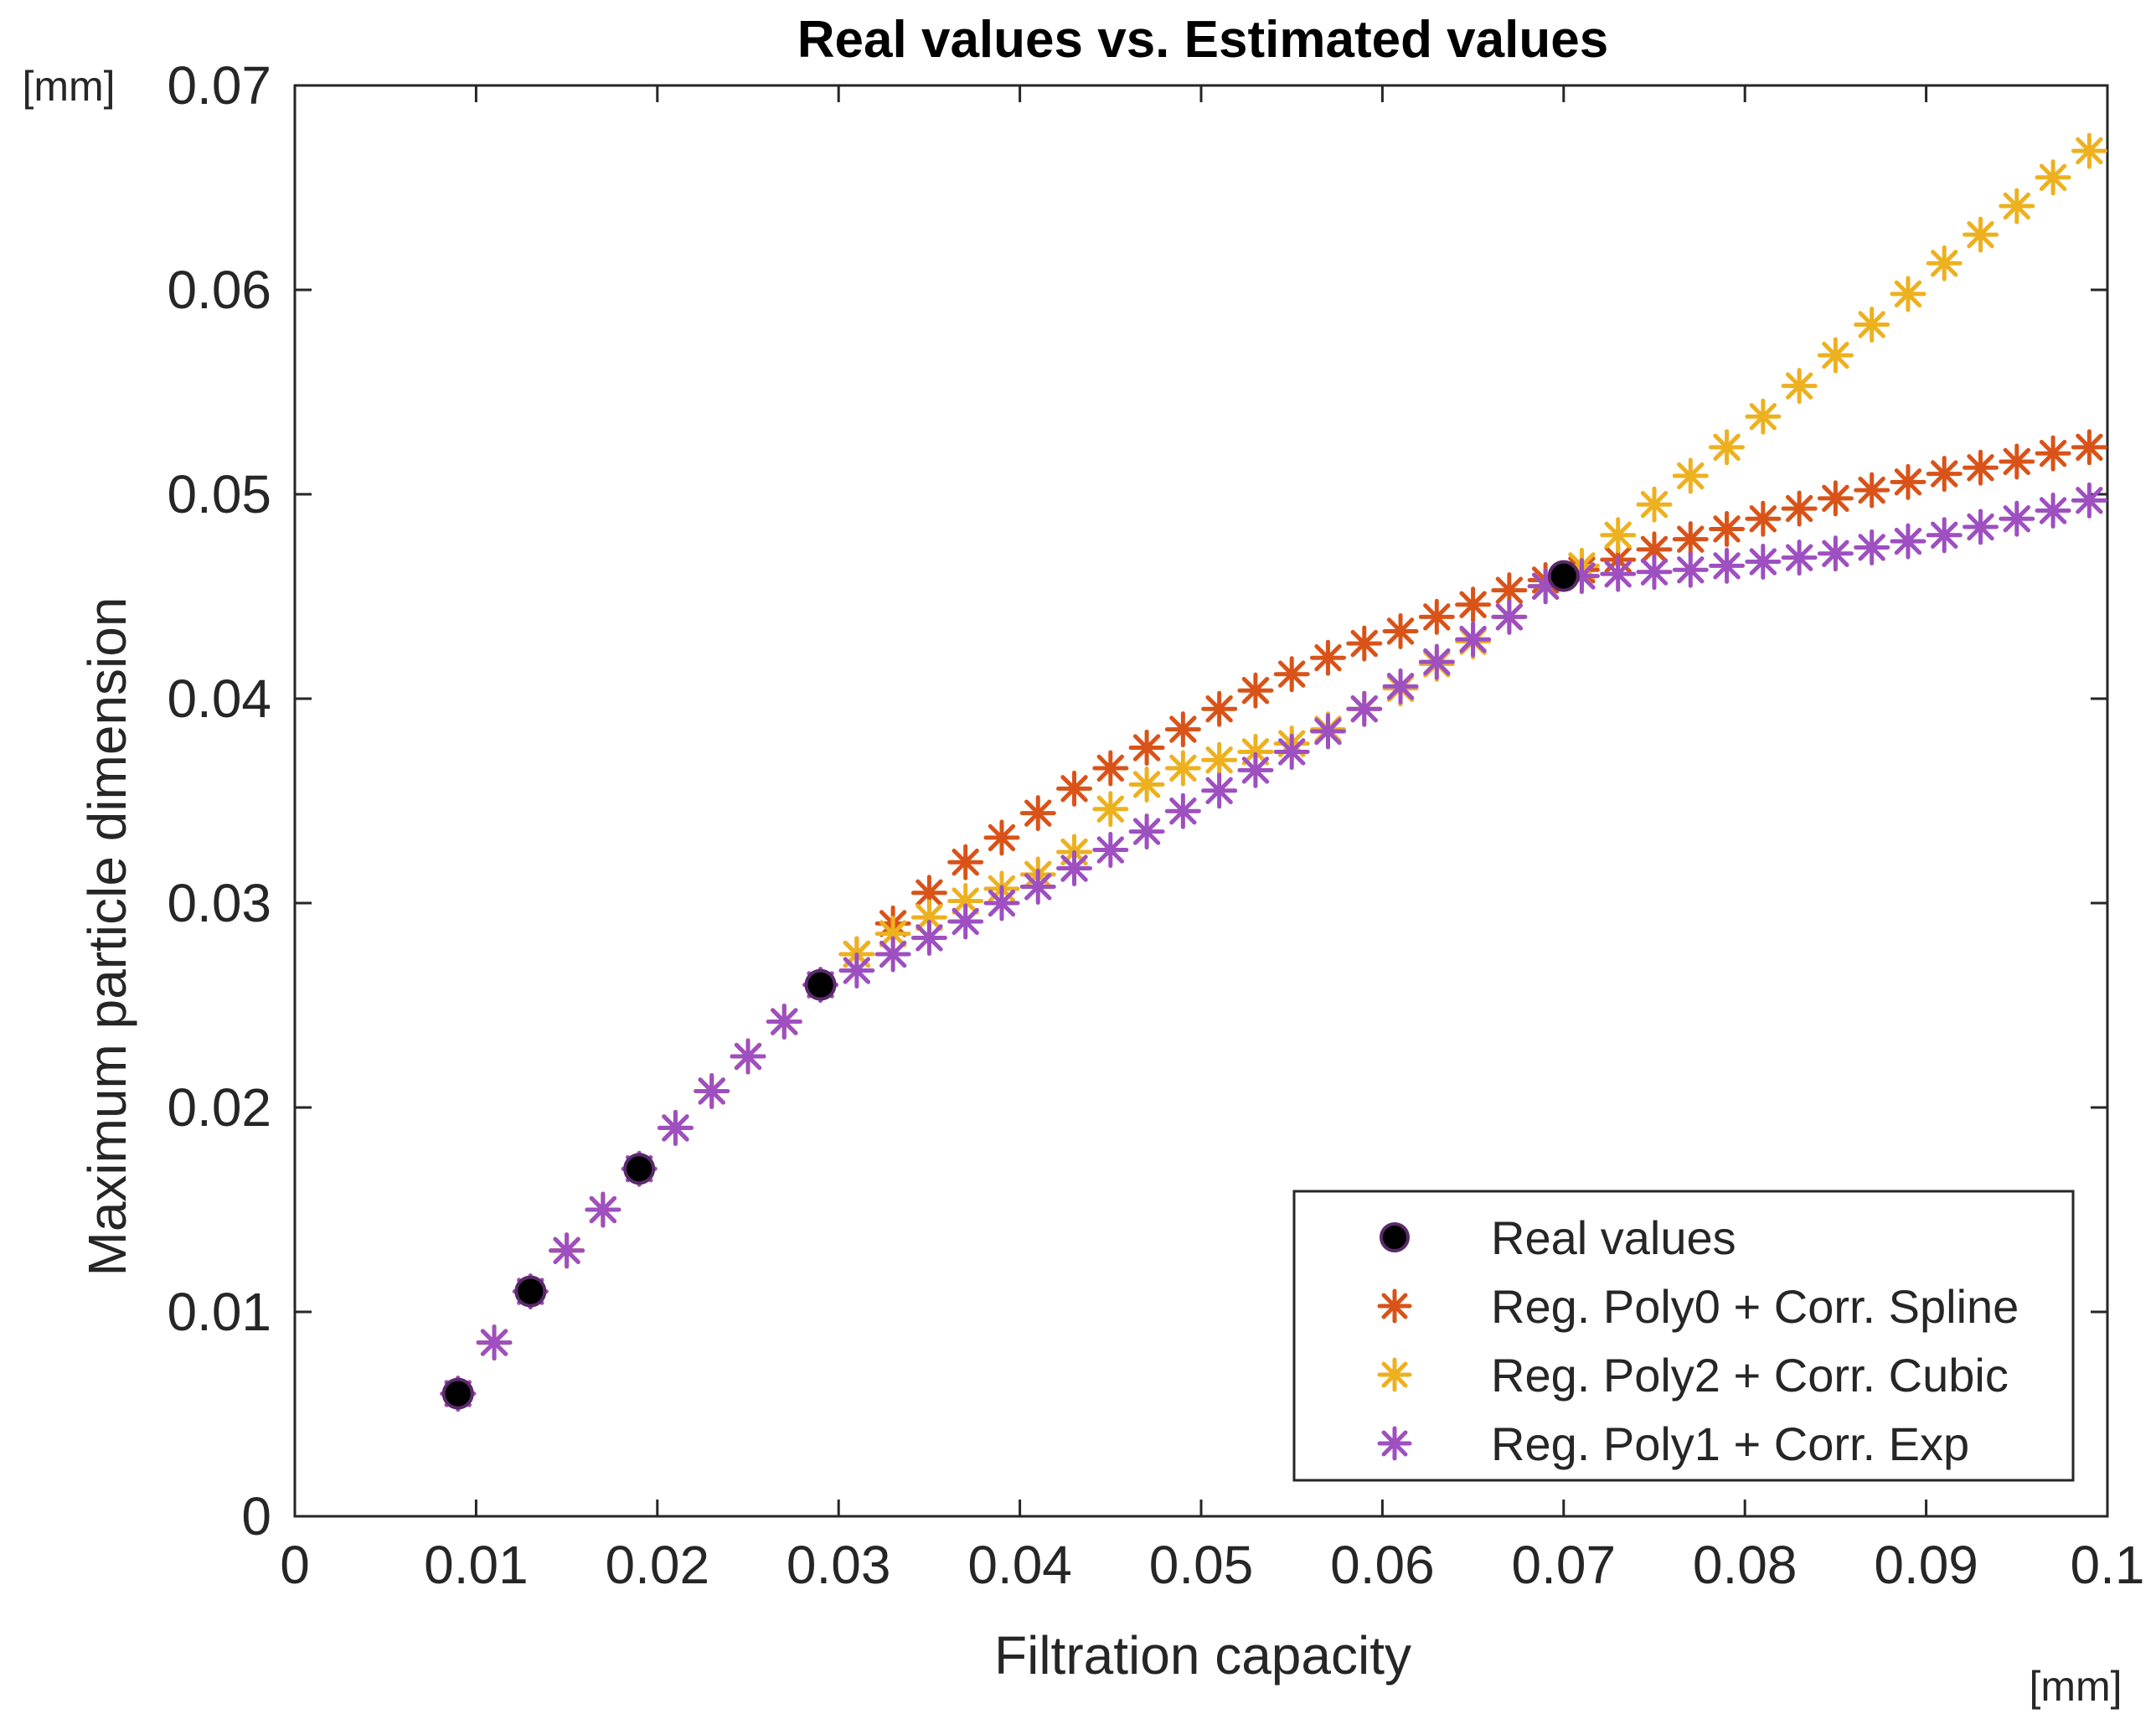 This screenshot has height=1714, width=2156. I want to click on legend-marker-real, so click(1395, 1237).